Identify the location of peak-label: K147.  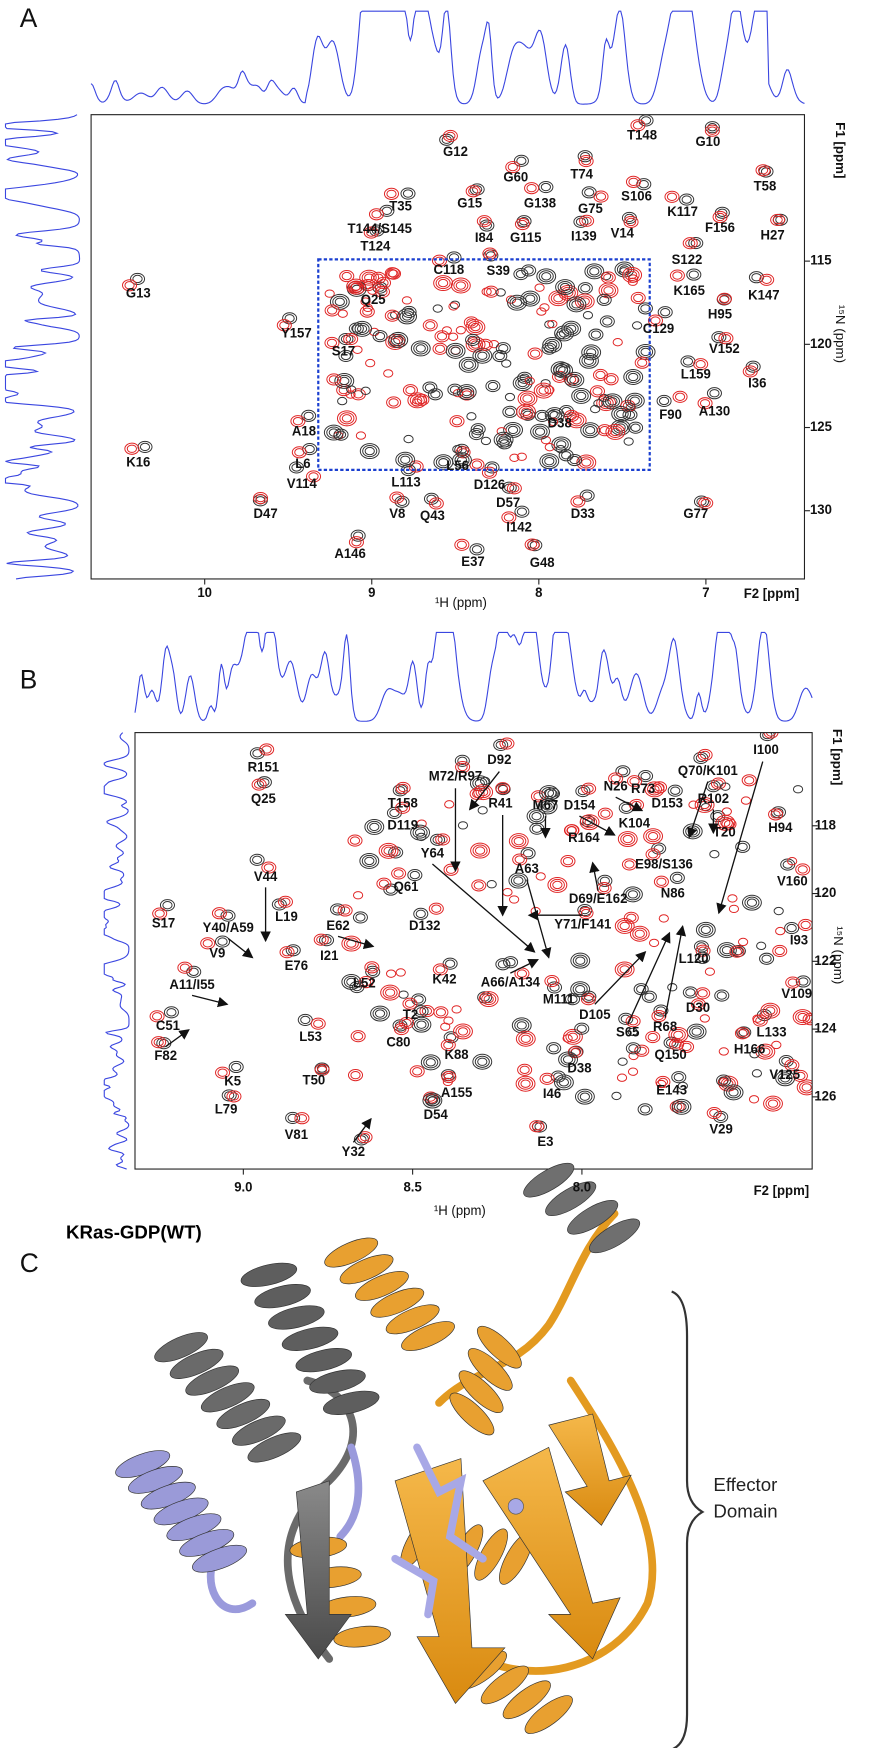
(763, 295).